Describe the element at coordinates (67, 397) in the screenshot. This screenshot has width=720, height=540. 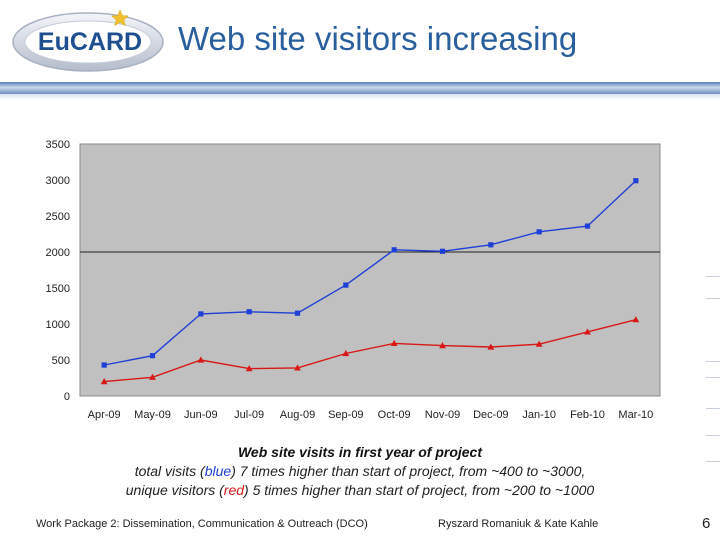
I see `y-tick-label: 0` at that location.